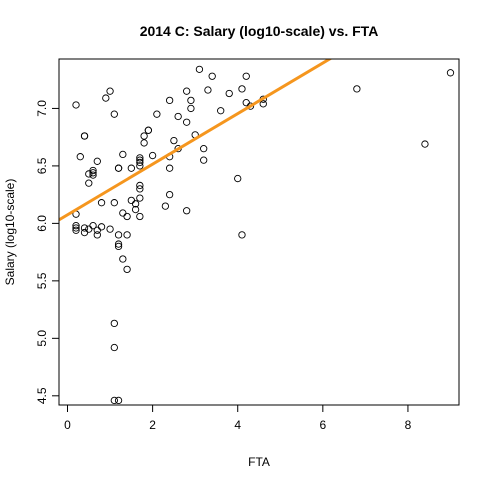 Image resolution: width=480 pixels, height=480 pixels. What do you see at coordinates (259, 31) in the screenshot?
I see `chart-title: 2014 C: Salary (log10-scale) vs. FTA` at bounding box center [259, 31].